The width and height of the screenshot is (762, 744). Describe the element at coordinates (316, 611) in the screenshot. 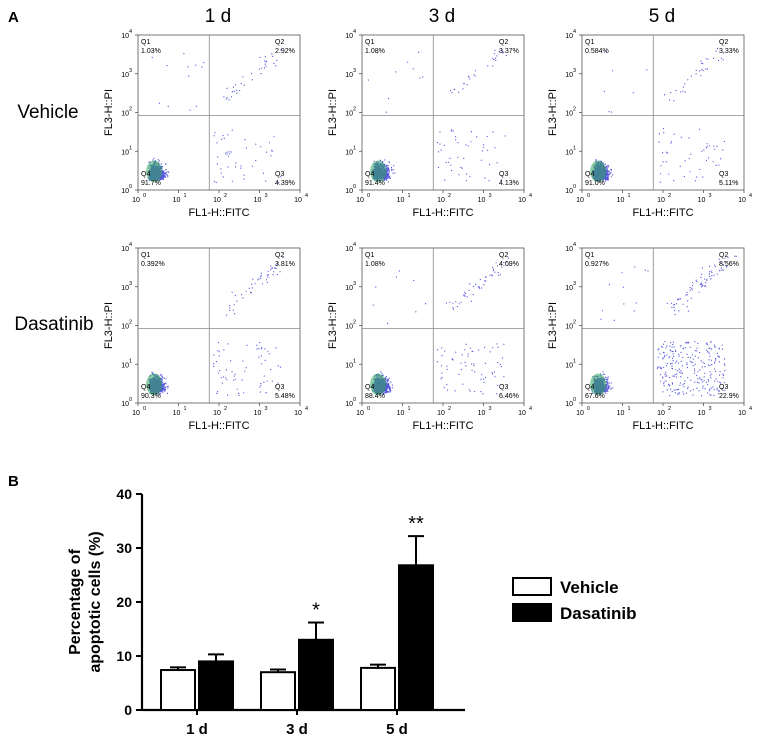

I see `significance-marker-3d: *` at that location.